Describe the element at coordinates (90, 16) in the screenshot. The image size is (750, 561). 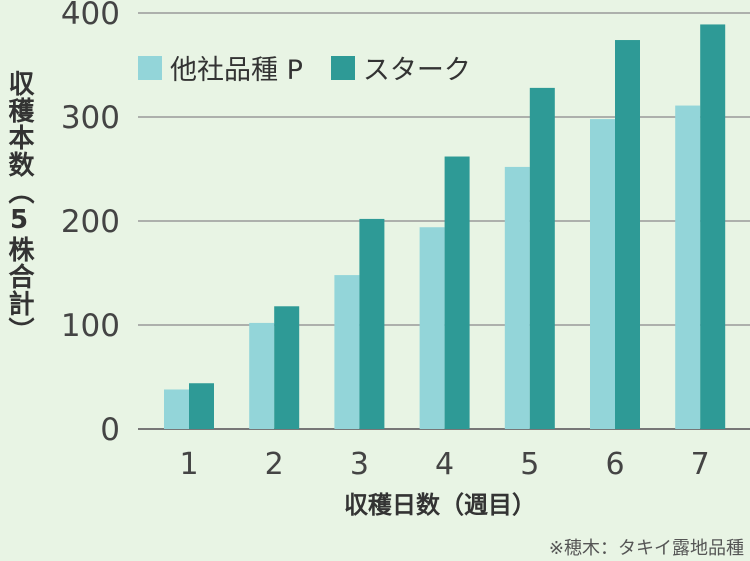
I see `y-tick-label: 400` at that location.